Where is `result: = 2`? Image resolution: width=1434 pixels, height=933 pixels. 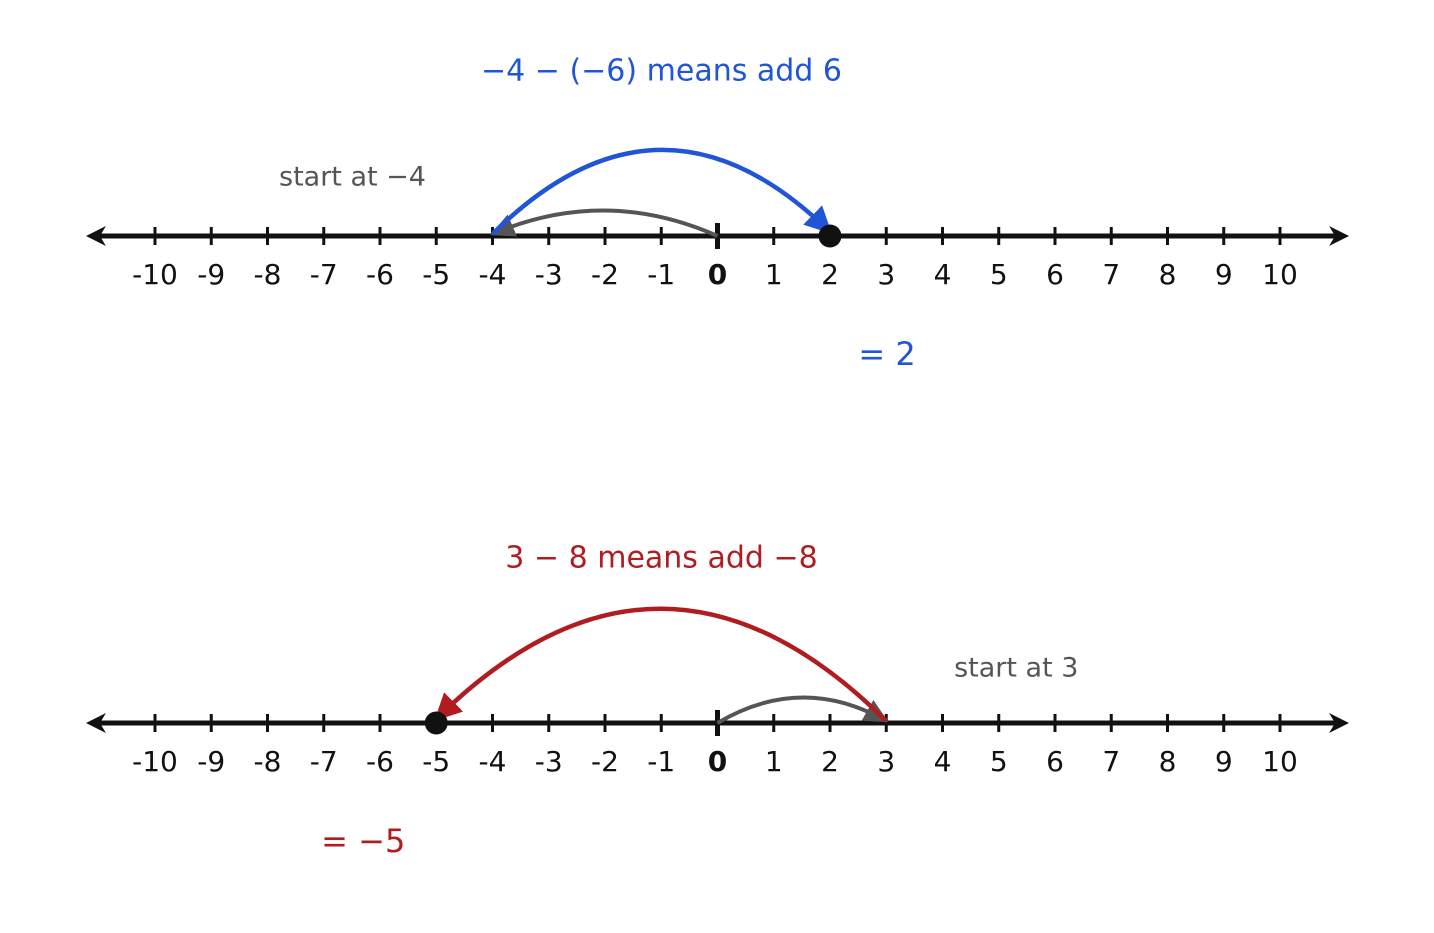 result: = 2 is located at coordinates (886, 354).